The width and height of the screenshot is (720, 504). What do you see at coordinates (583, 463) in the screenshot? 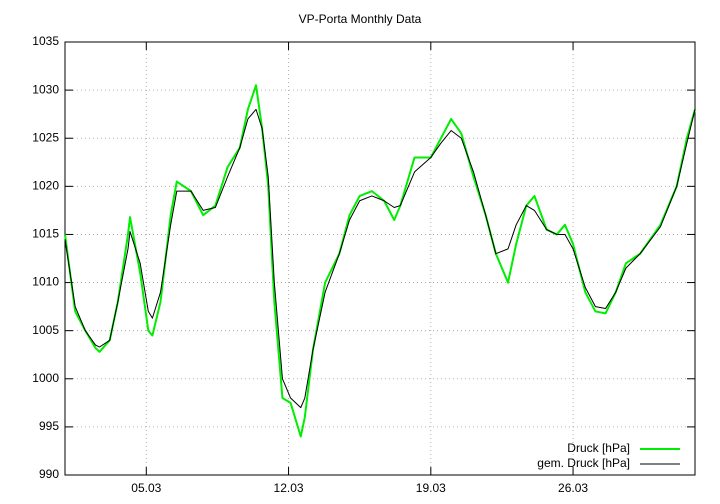
I see `legend-label: gem. Druck [hPa]` at bounding box center [583, 463].